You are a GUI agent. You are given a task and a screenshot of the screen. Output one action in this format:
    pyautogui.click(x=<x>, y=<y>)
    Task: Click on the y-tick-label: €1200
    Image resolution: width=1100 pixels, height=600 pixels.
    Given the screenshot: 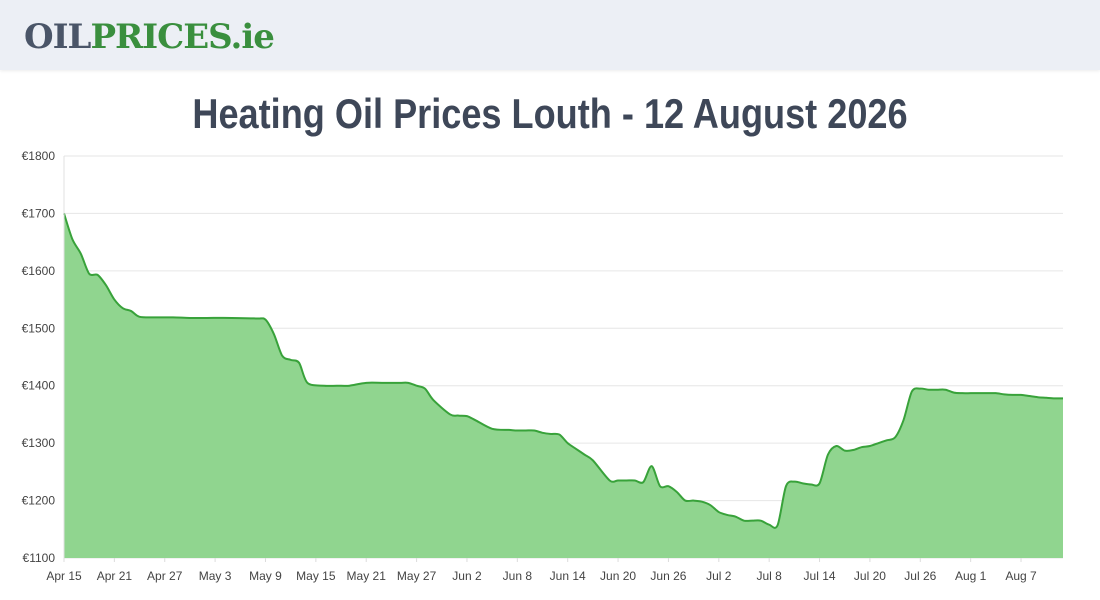 What is the action you would take?
    pyautogui.click(x=39, y=501)
    